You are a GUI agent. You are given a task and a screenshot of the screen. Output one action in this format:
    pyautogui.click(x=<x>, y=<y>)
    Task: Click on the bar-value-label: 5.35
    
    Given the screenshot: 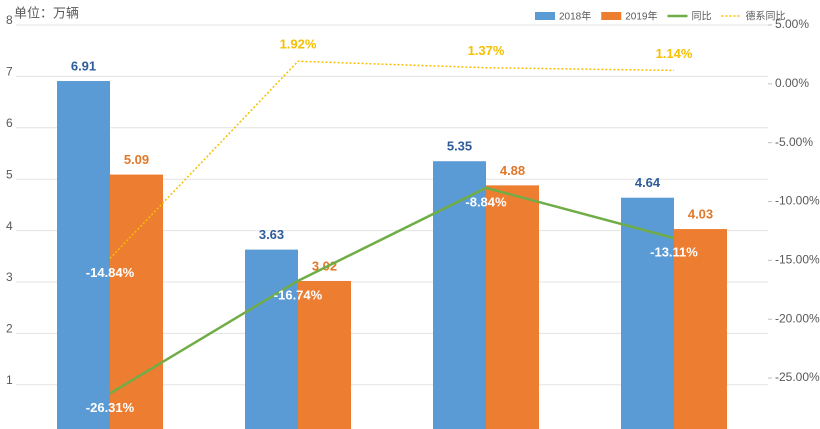 What is the action you would take?
    pyautogui.click(x=459, y=146)
    